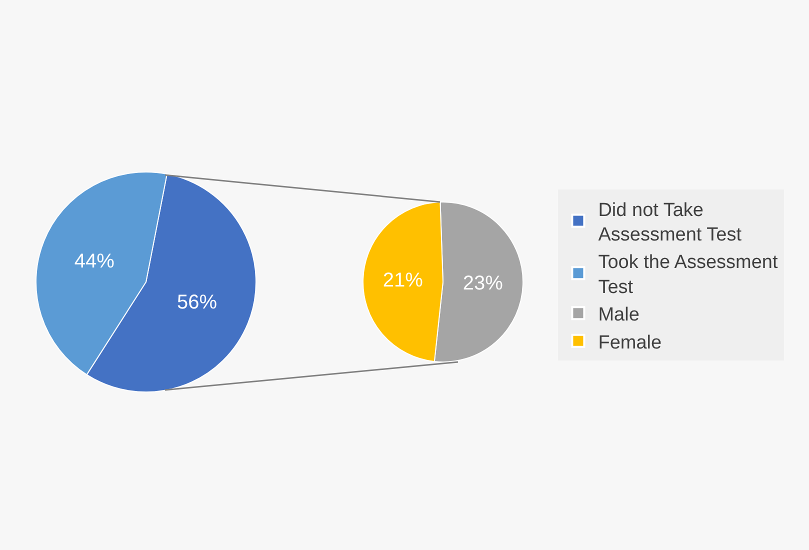 Image resolution: width=809 pixels, height=550 pixels. Describe the element at coordinates (403, 281) in the screenshot. I see `data-label: 21%` at that location.